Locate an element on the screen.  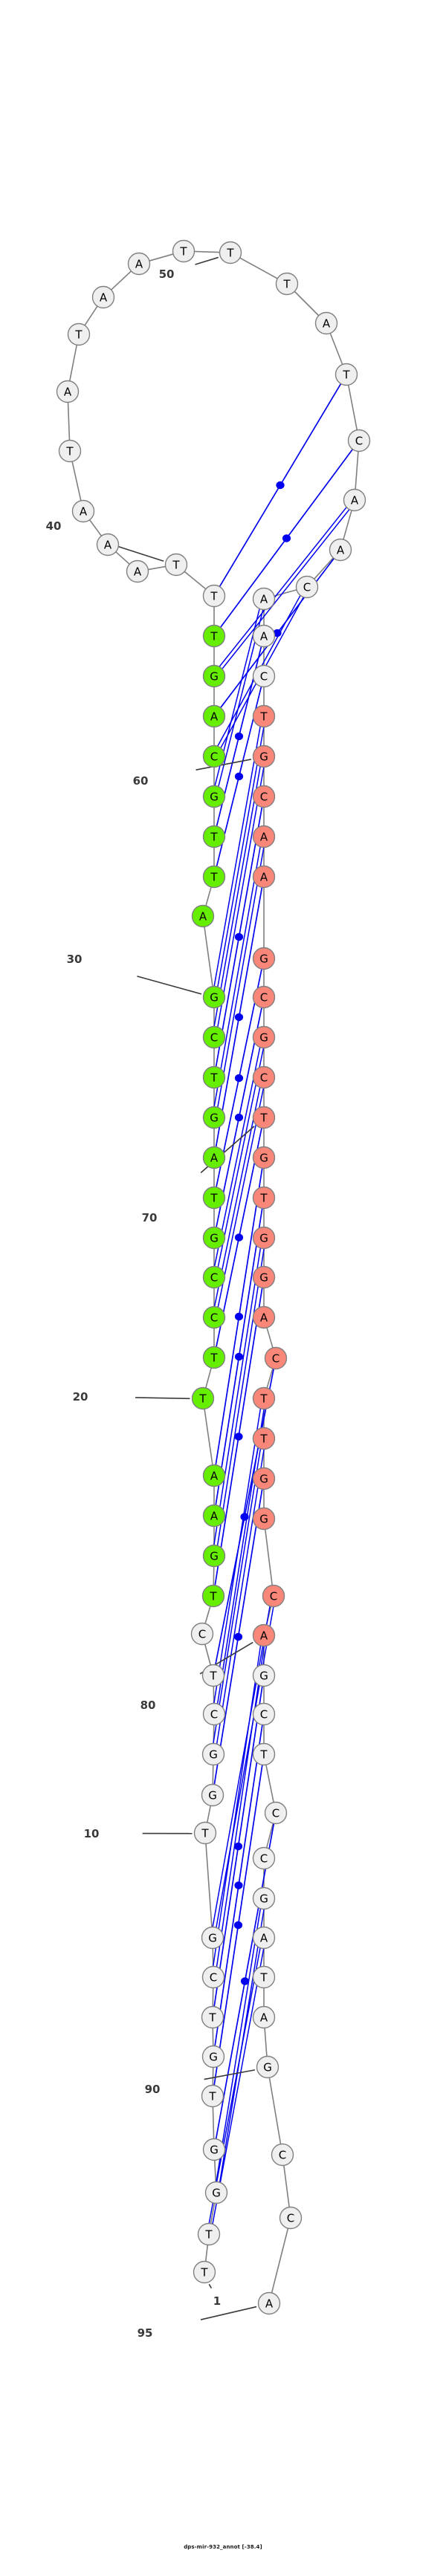
nucleotide-45-A: A is located at coordinates (68, 391).